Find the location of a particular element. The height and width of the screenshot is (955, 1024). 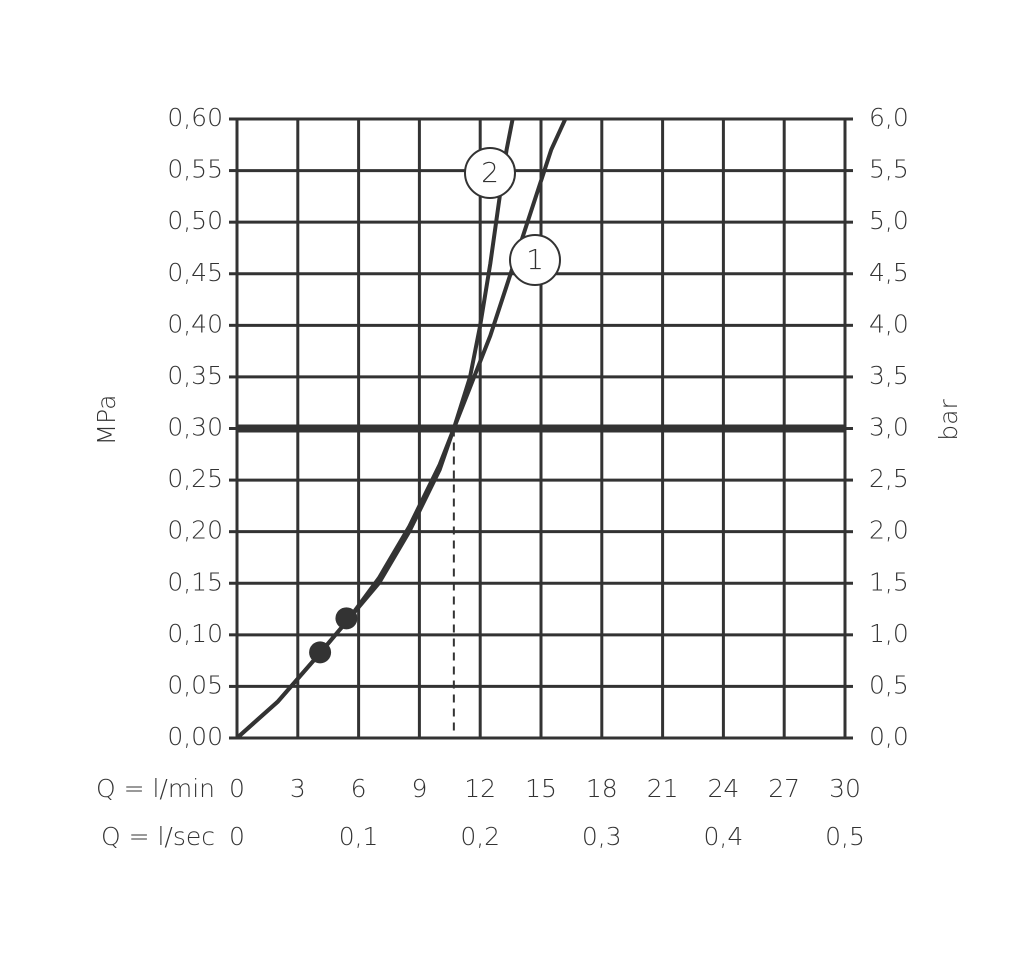

y2-tick-label: 2,0 is located at coordinates (889, 530).